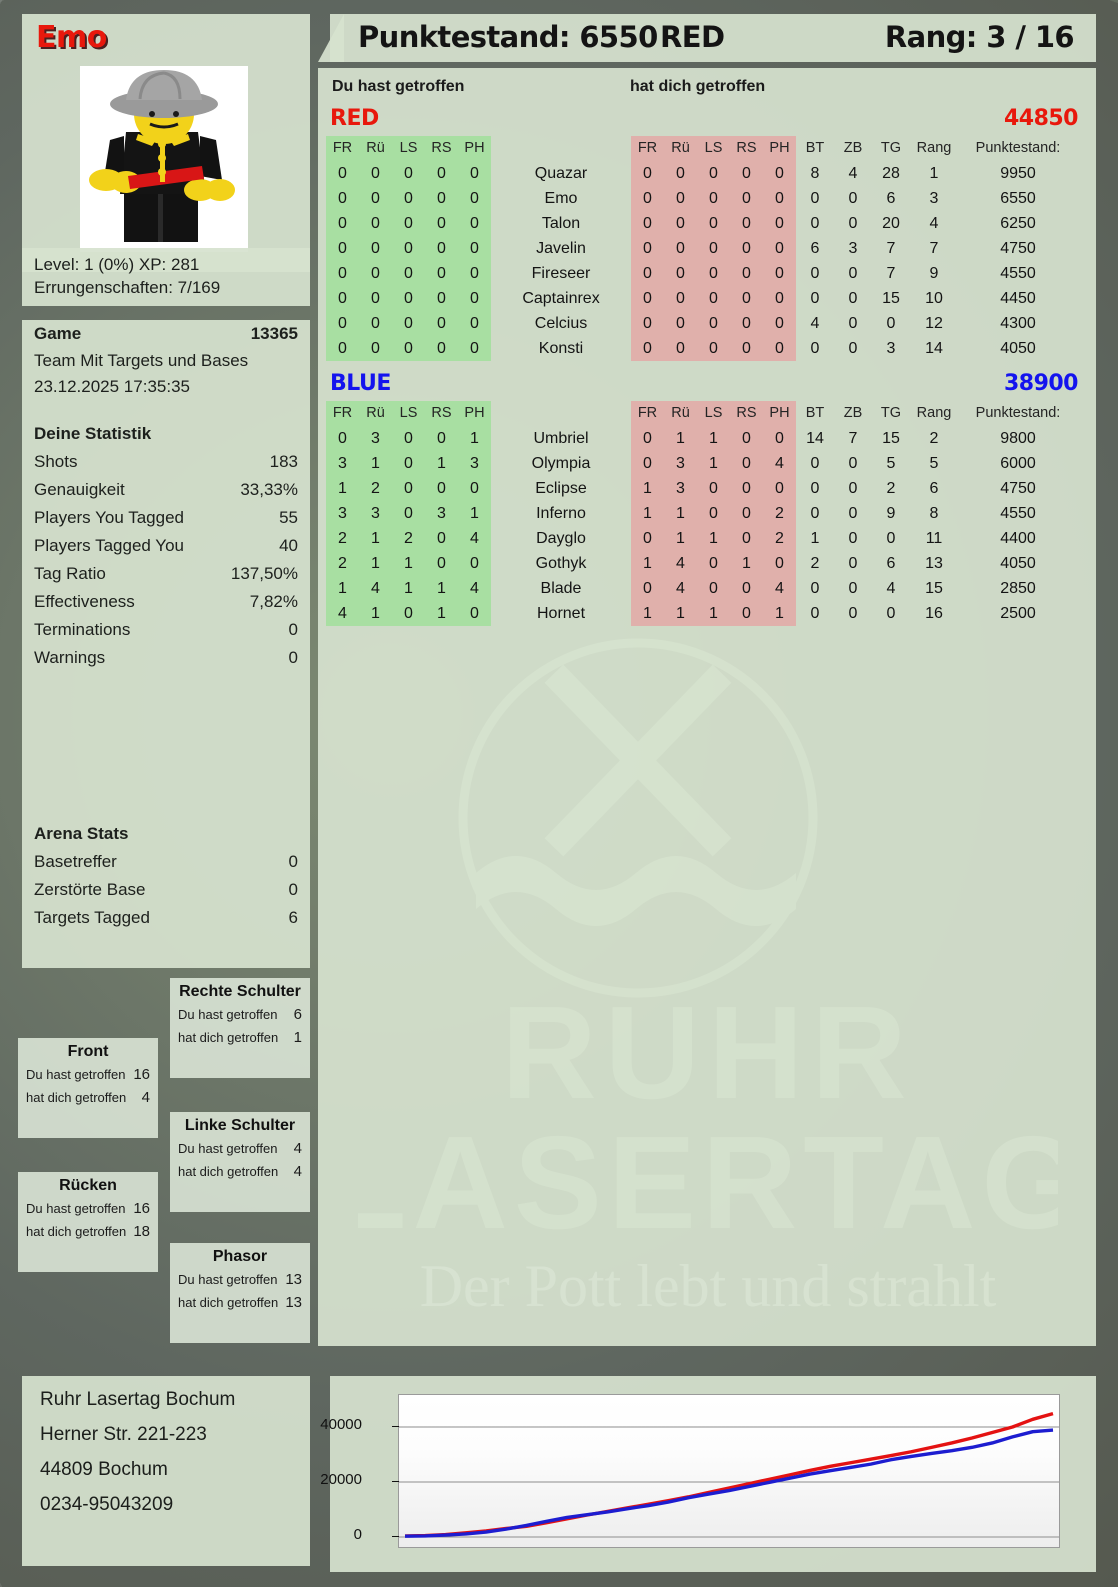  What do you see at coordinates (561, 323) in the screenshot?
I see `cell-player-name: Celcius` at bounding box center [561, 323].